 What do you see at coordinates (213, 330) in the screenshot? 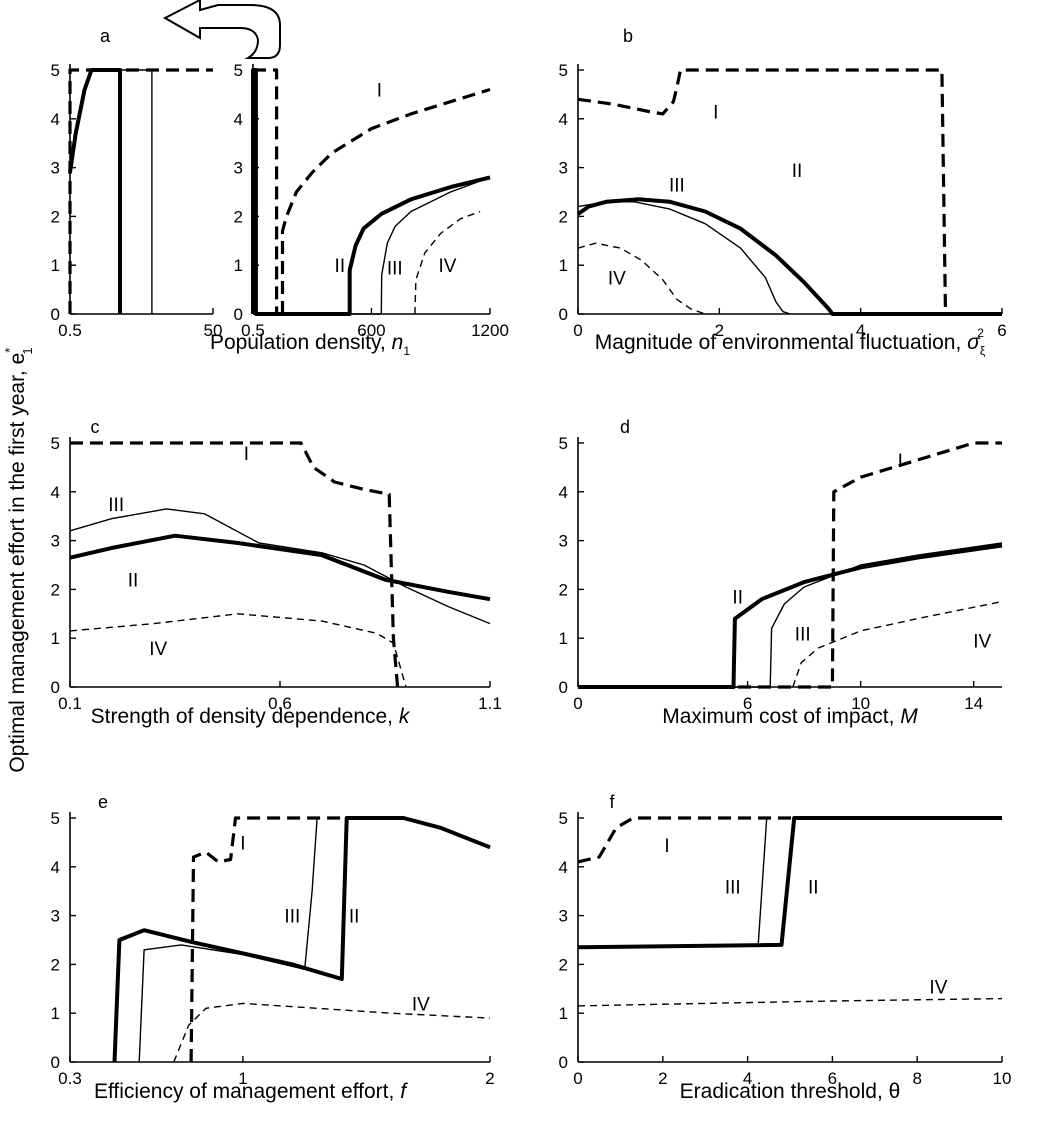
I see `x-tick-label: 50` at bounding box center [213, 330].